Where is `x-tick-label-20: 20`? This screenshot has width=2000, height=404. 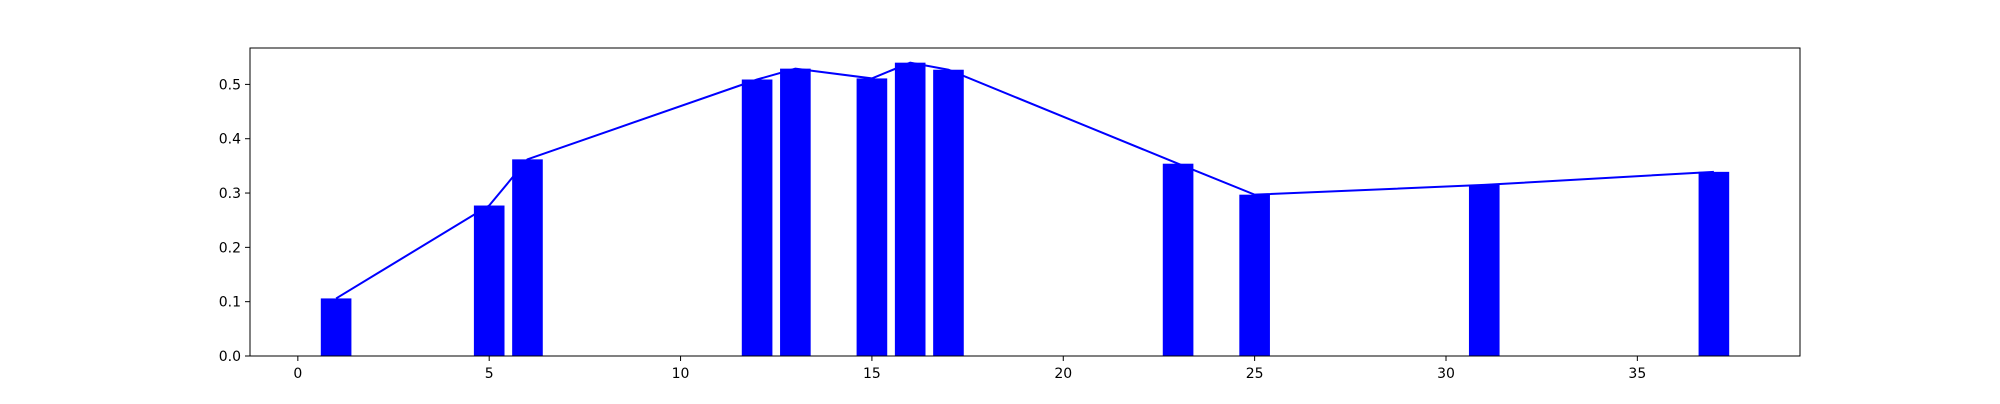 x-tick-label-20: 20 is located at coordinates (1063, 374).